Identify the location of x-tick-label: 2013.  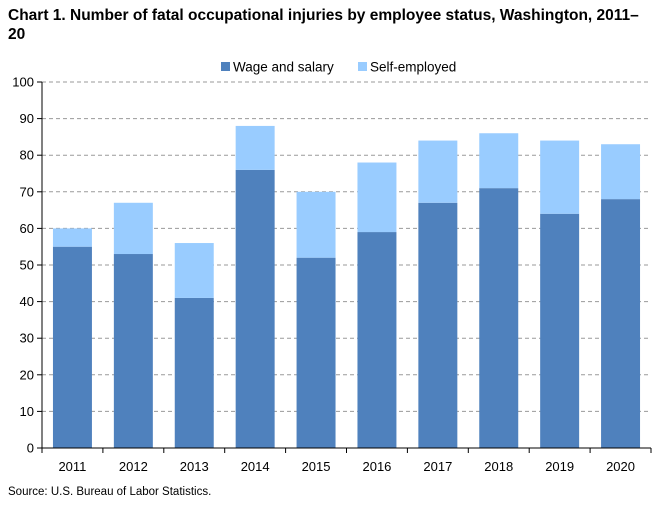
(194, 466).